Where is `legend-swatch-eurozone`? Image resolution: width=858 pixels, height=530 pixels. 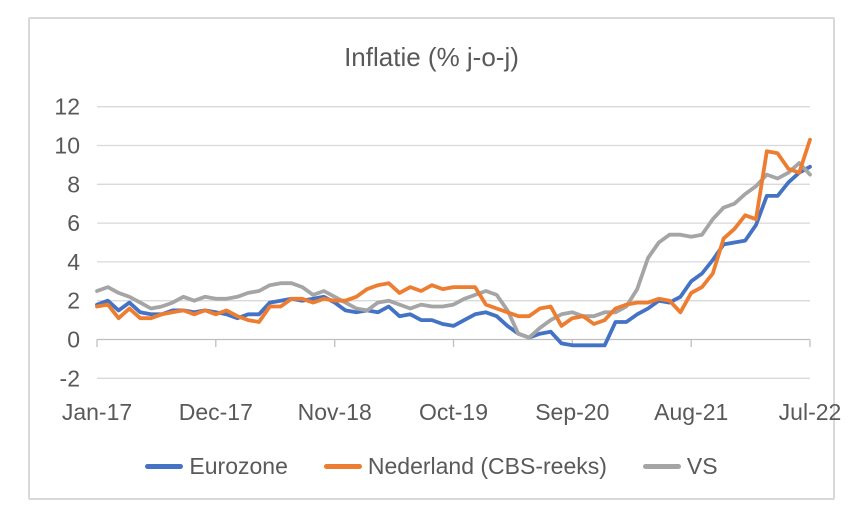 legend-swatch-eurozone is located at coordinates (164, 466).